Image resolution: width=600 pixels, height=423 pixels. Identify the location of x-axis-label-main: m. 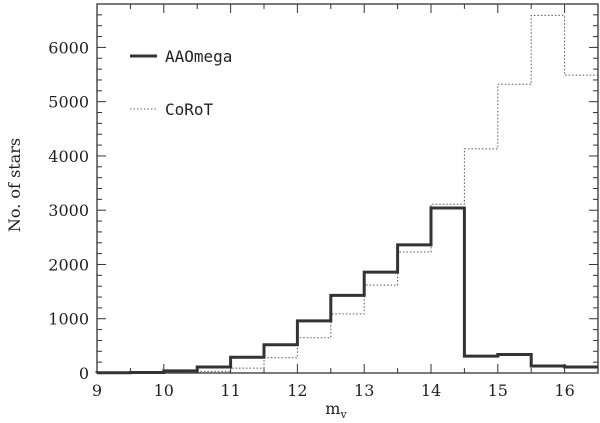
(332, 408).